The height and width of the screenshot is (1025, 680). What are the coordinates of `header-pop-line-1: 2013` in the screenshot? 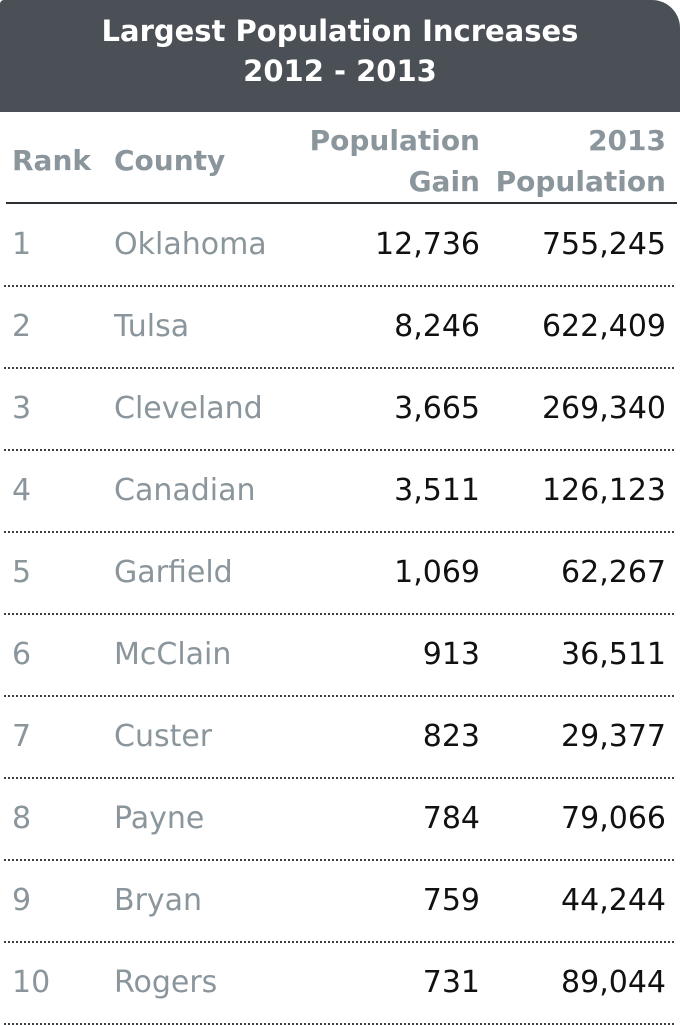 It's located at (627, 140).